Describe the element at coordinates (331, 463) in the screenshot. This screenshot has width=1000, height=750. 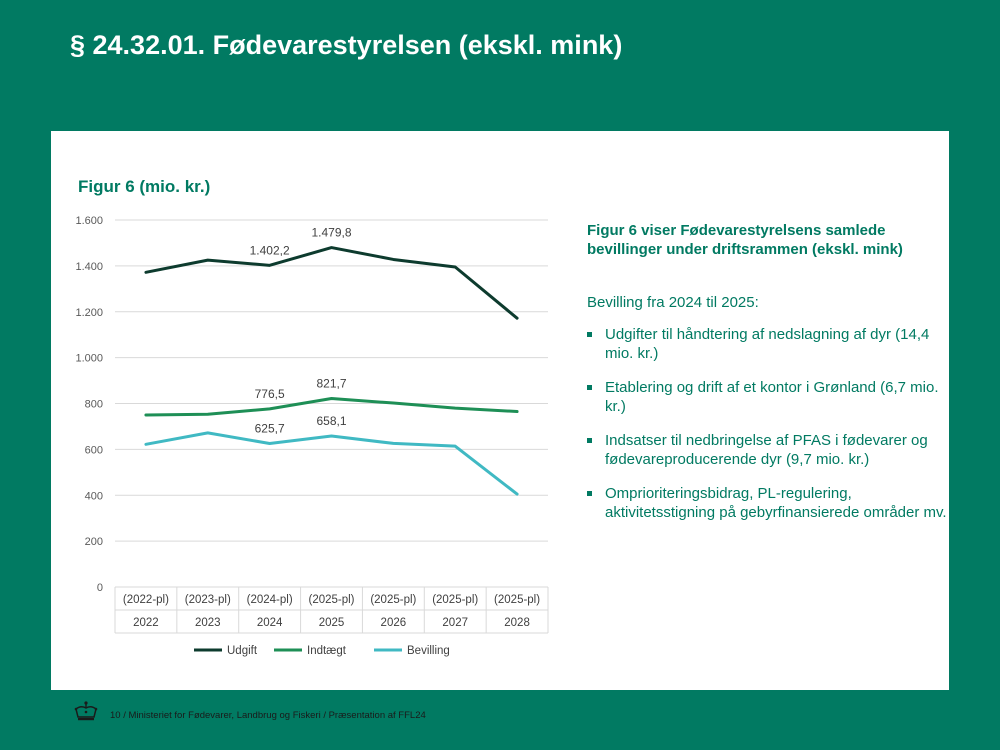
I see `series-line-bevilling` at that location.